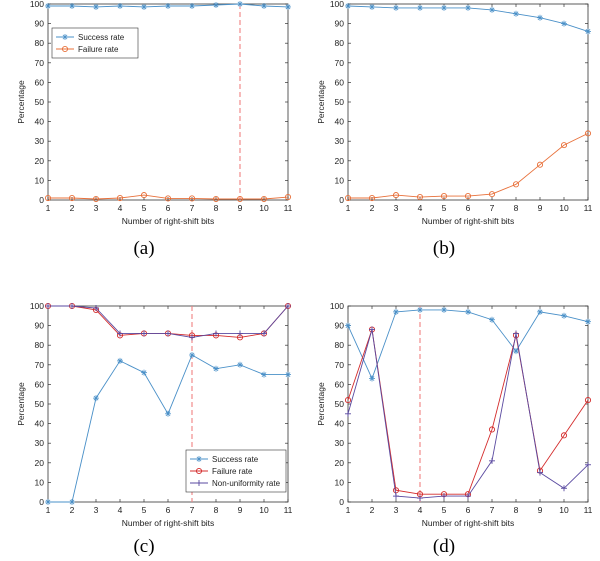 Image resolution: width=600 pixels, height=561 pixels. What do you see at coordinates (65, 49) in the screenshot?
I see `legend-marker` at bounding box center [65, 49].